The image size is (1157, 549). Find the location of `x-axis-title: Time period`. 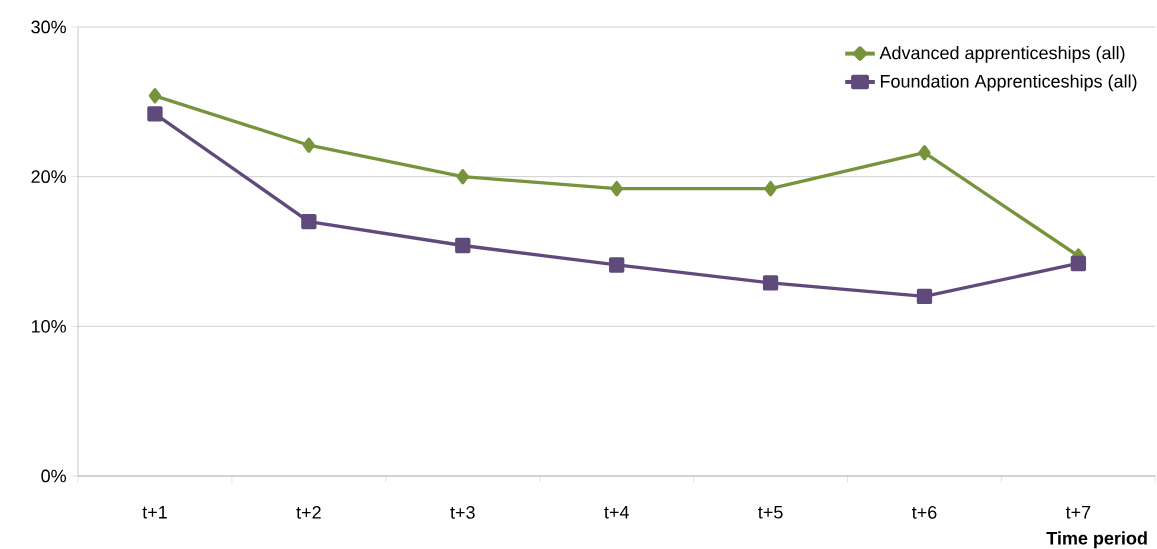

x-axis-title: Time period is located at coordinates (1096, 540).